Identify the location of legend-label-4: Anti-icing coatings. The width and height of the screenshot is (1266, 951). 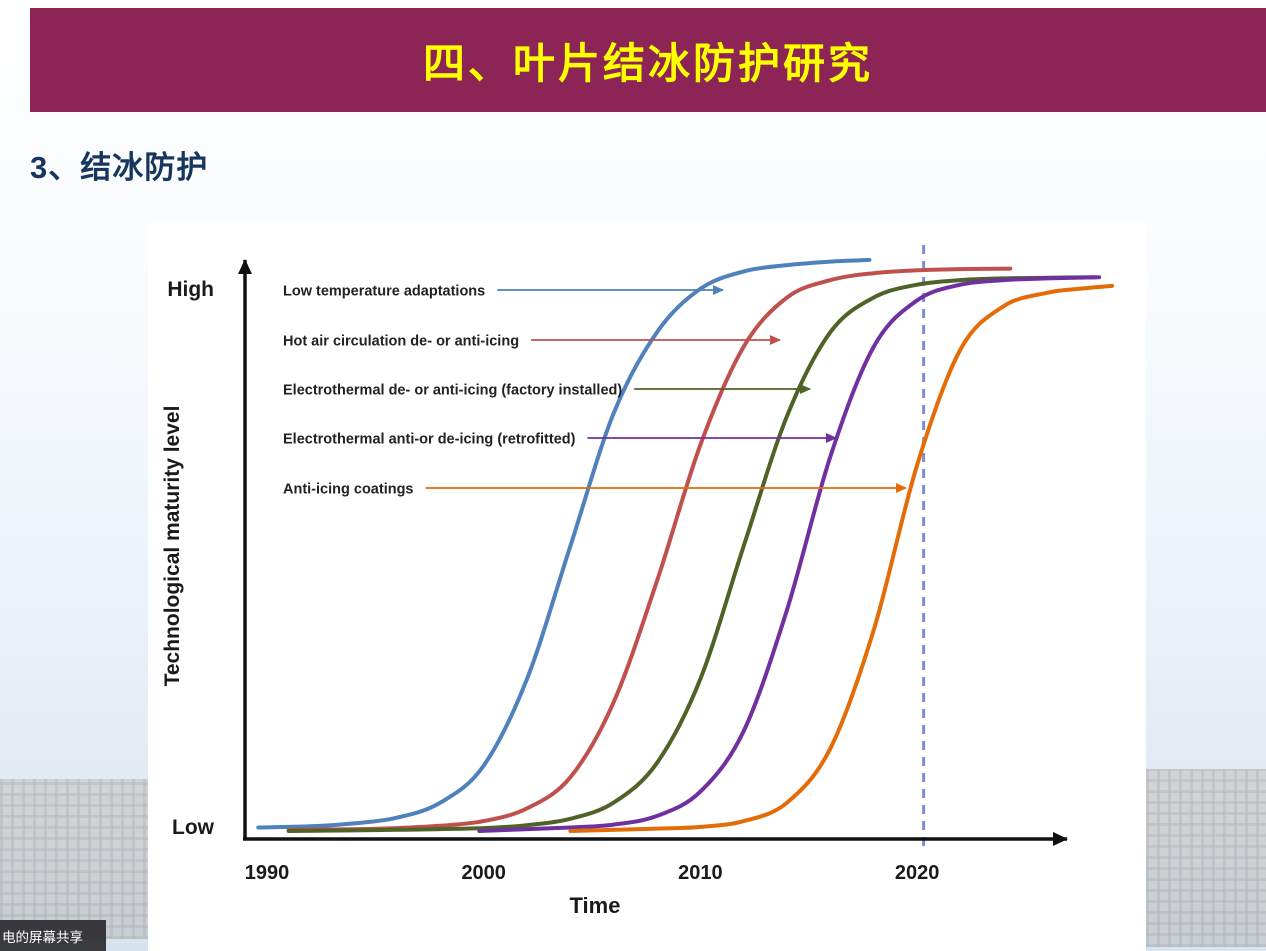
(348, 490).